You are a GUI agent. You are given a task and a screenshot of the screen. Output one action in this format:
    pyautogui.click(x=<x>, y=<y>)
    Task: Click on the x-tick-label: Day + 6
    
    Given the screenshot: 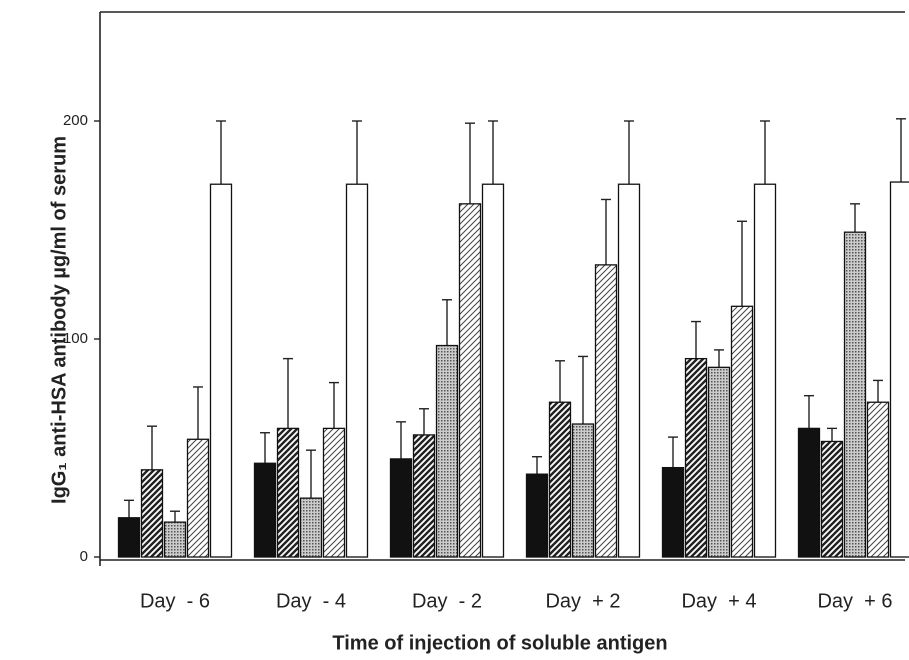 What is the action you would take?
    pyautogui.click(x=854, y=601)
    